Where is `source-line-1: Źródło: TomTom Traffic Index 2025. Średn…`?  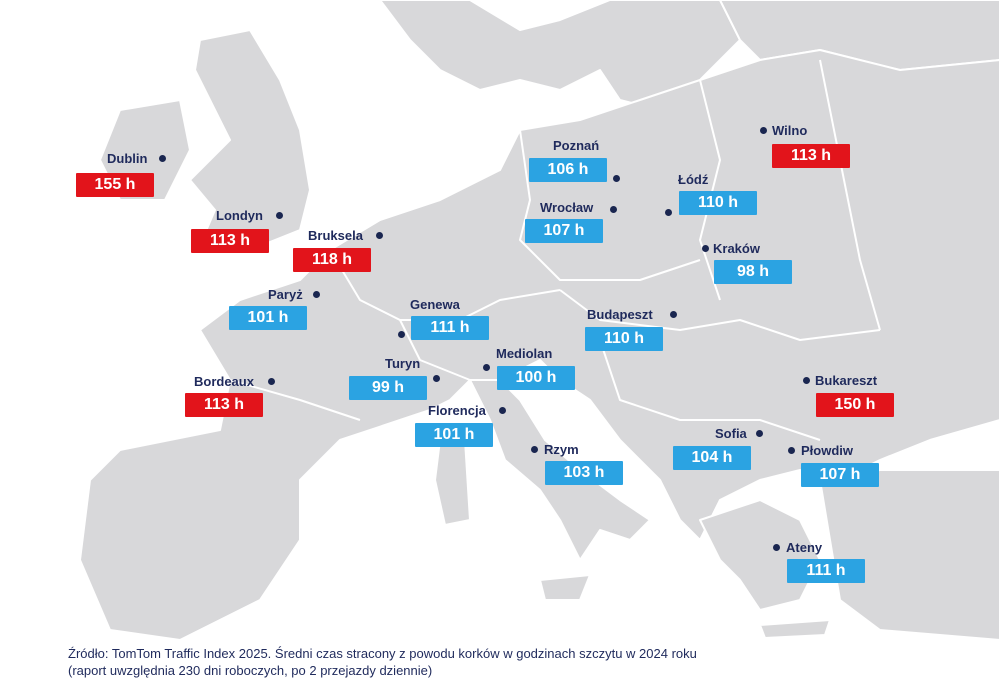 source-line-1: Źródło: TomTom Traffic Index 2025. Średn… is located at coordinates (382, 653).